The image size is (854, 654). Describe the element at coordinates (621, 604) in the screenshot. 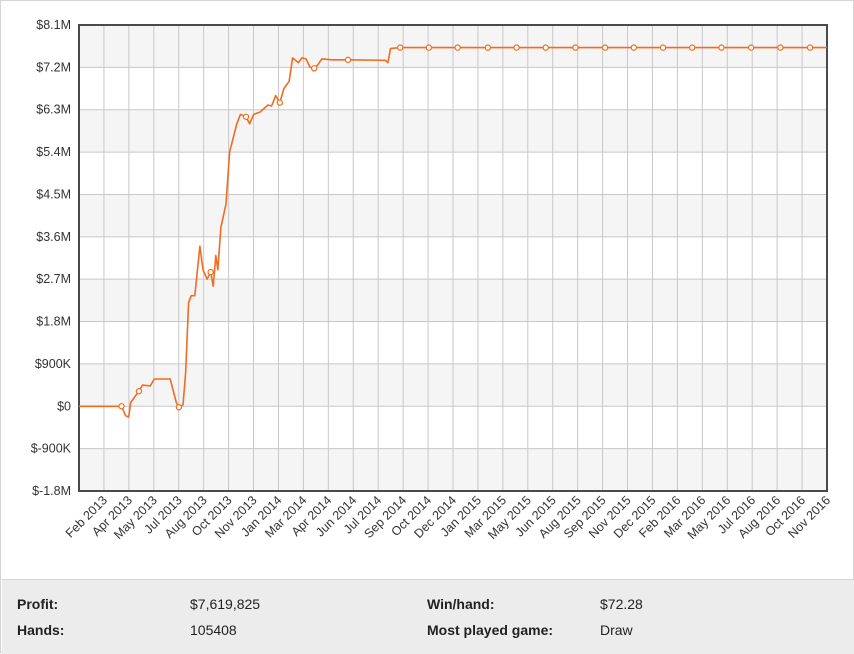

I see `winhand-value: $72.28` at that location.